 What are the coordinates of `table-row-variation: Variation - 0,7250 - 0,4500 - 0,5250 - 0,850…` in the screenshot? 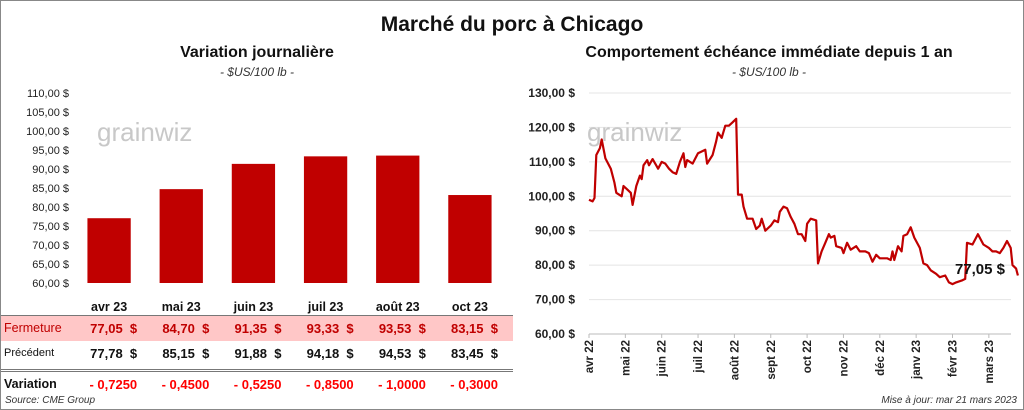 It's located at (257, 383).